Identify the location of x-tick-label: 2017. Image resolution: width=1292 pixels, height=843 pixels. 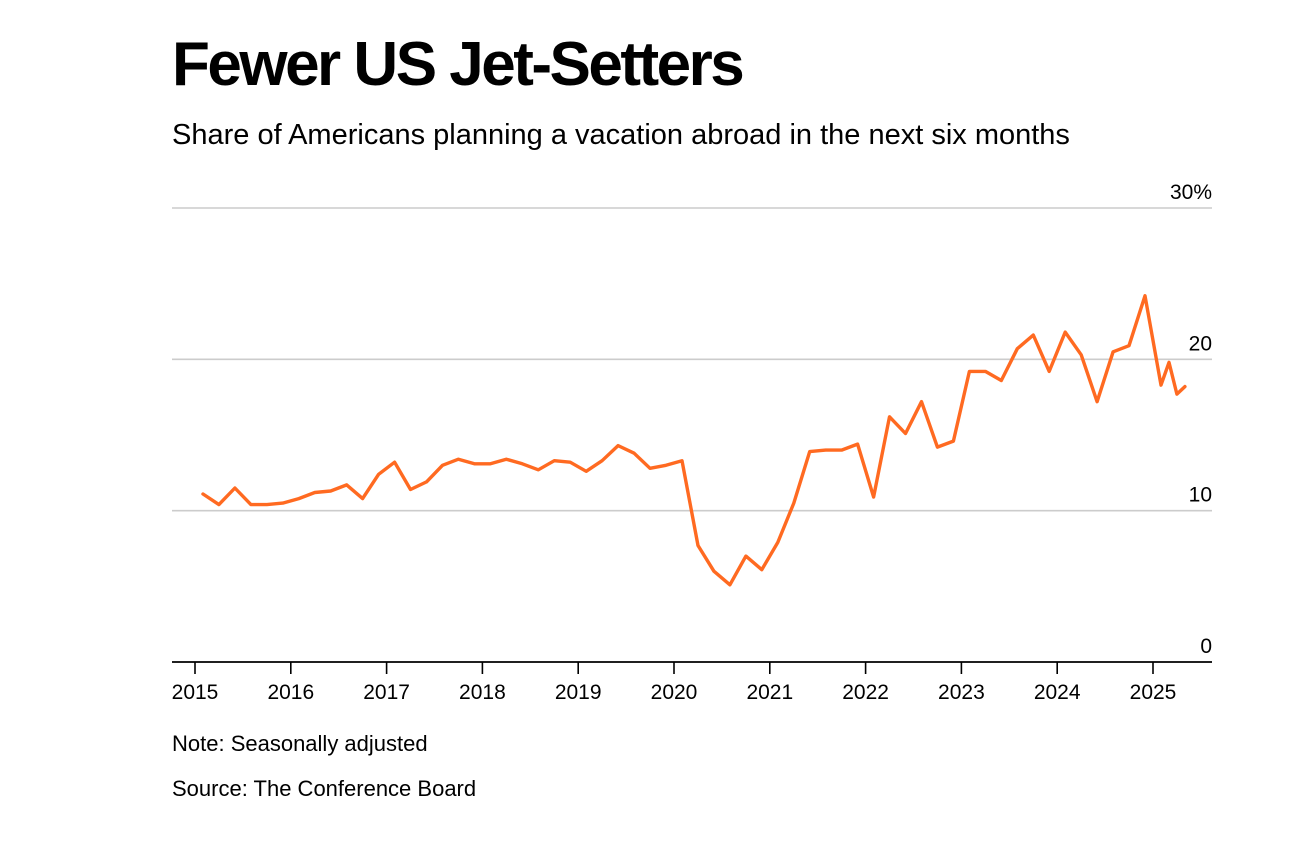
(386, 692).